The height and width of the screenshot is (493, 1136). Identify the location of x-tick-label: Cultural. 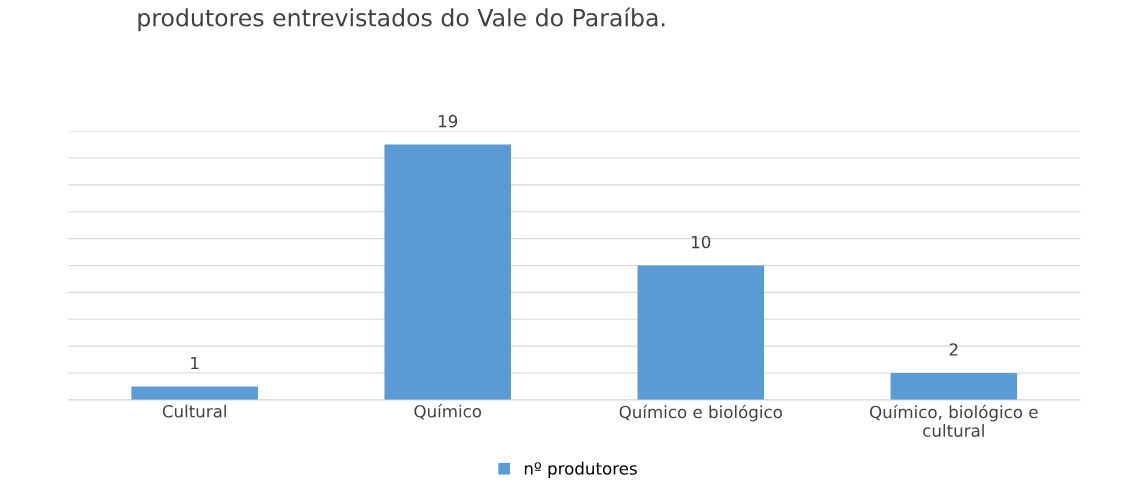
(194, 411).